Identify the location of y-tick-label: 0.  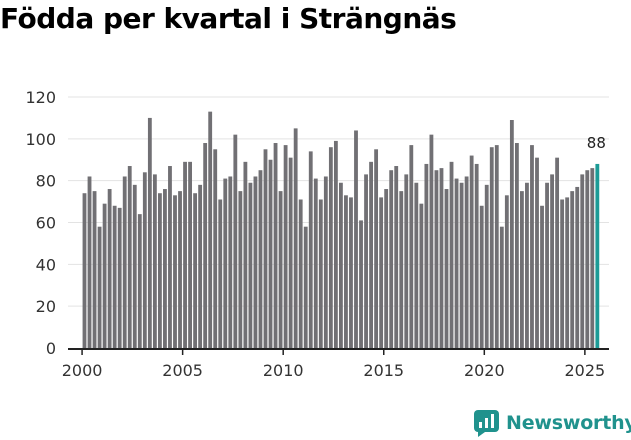
(51, 348).